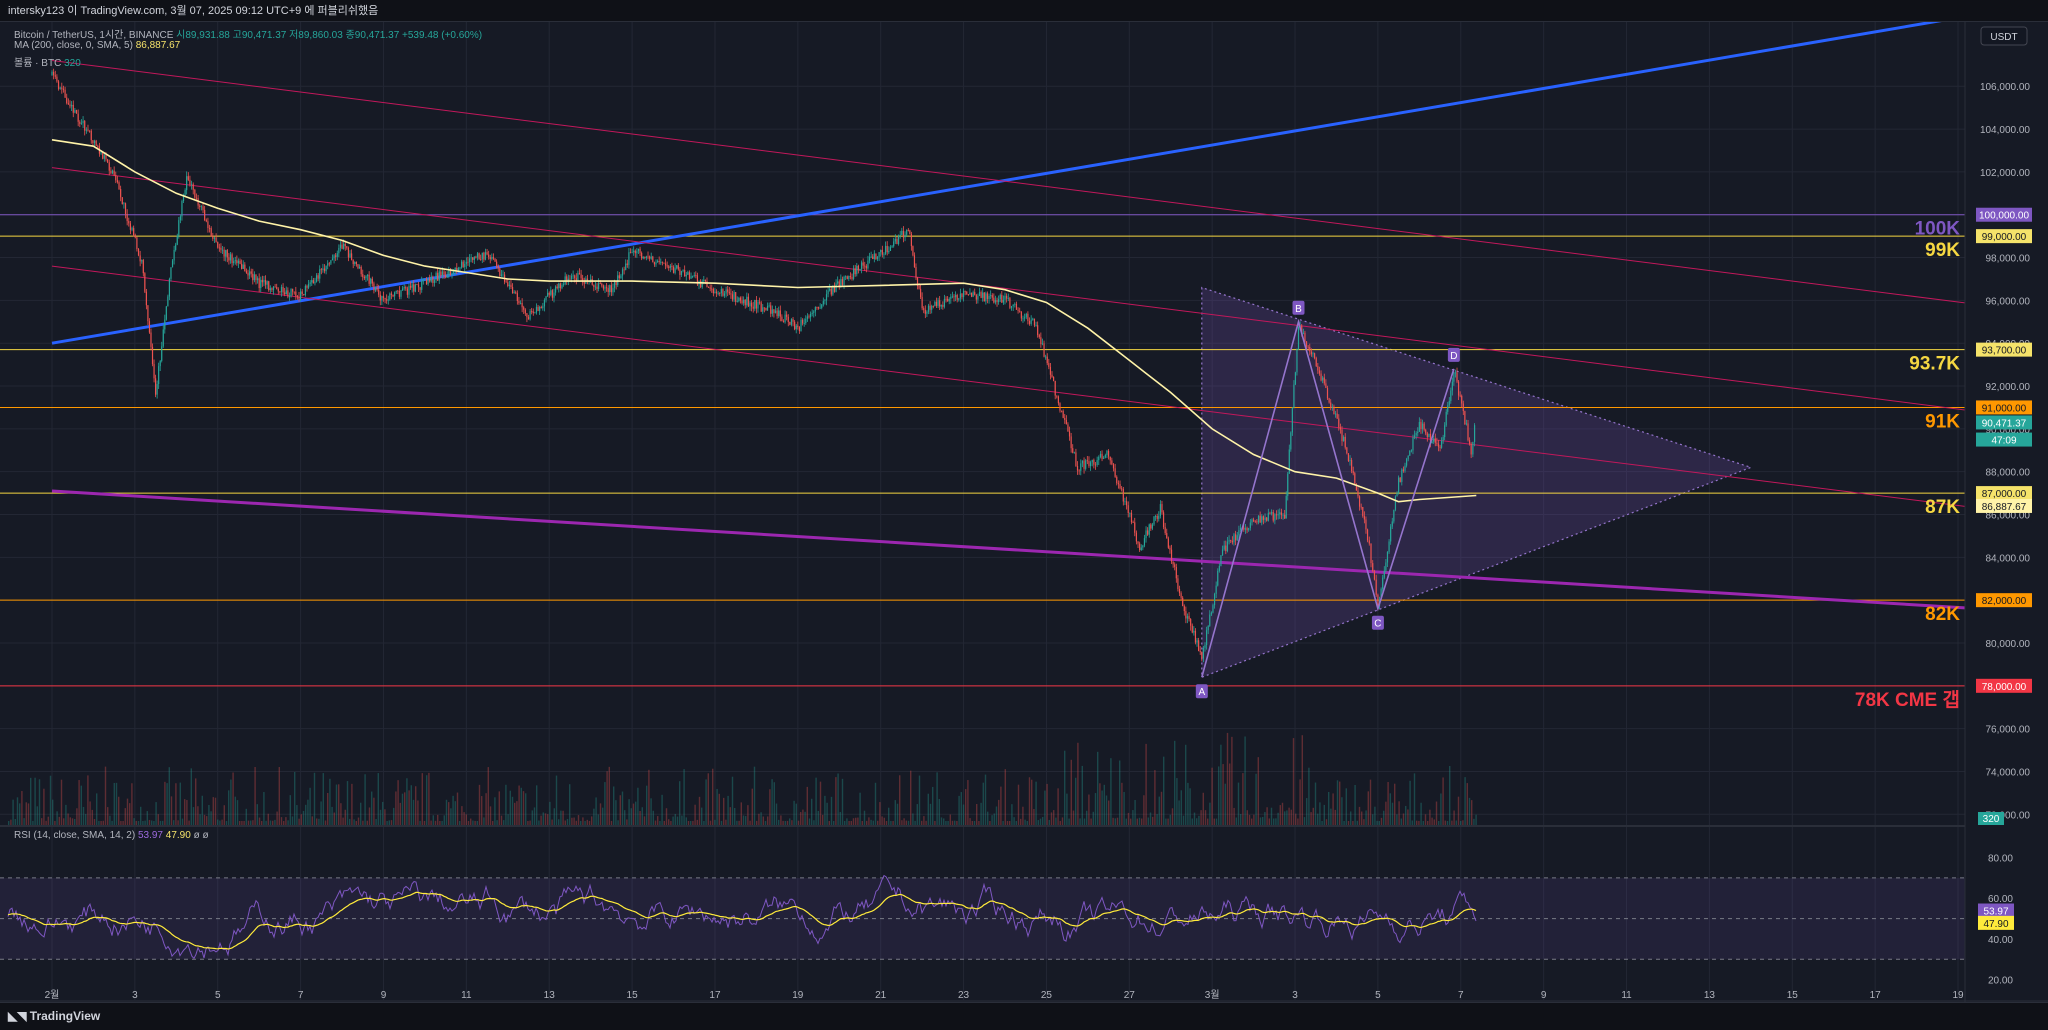 This screenshot has width=2048, height=1030. Describe the element at coordinates (2008, 301) in the screenshot. I see `price-tick-label: 96,000.00` at that location.